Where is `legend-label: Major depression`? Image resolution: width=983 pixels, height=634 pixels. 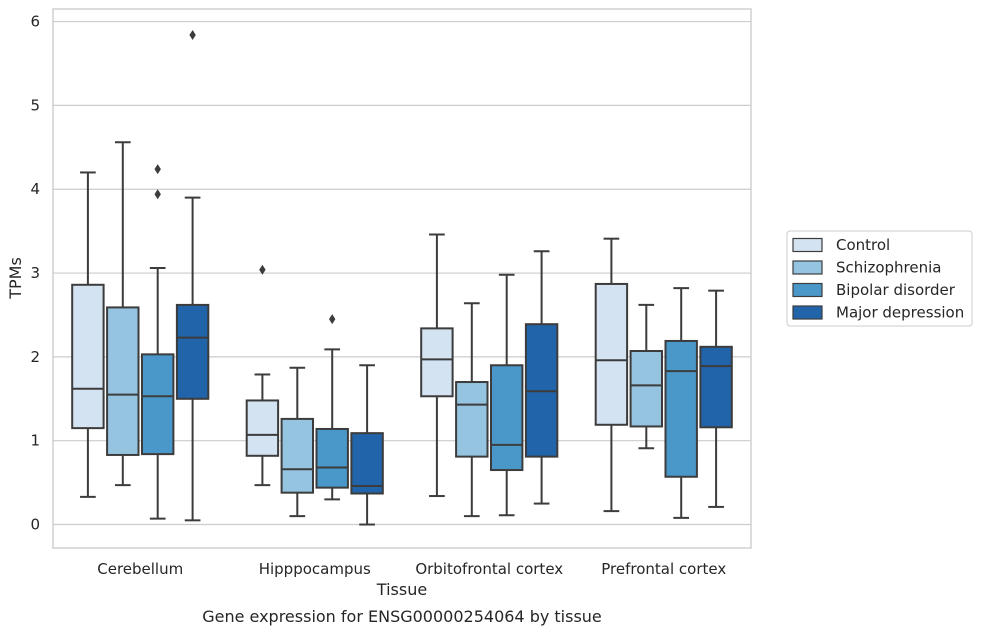
legend-label: Major depression is located at coordinates (900, 313).